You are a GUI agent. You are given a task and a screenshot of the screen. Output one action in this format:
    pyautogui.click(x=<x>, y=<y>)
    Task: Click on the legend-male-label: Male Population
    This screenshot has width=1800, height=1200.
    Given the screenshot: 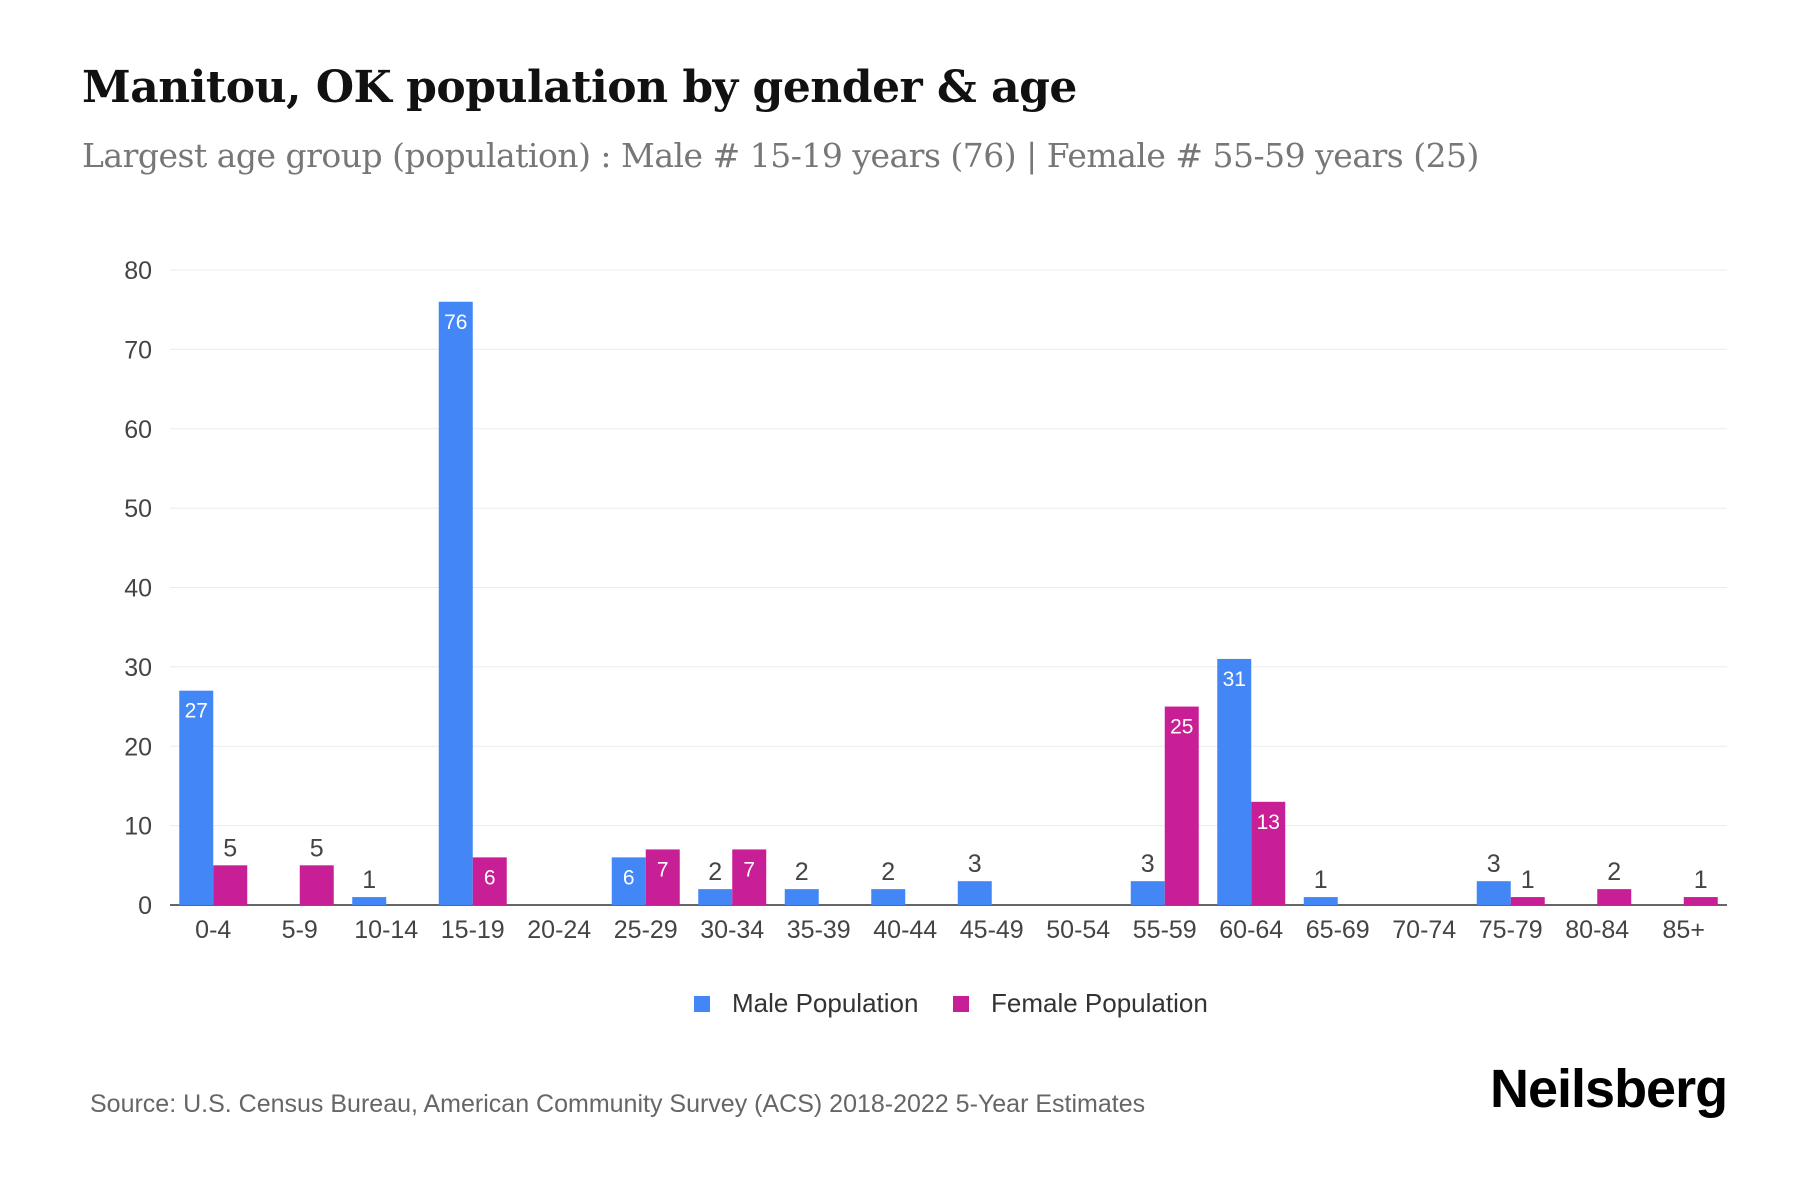 What is the action you would take?
    pyautogui.click(x=825, y=1003)
    